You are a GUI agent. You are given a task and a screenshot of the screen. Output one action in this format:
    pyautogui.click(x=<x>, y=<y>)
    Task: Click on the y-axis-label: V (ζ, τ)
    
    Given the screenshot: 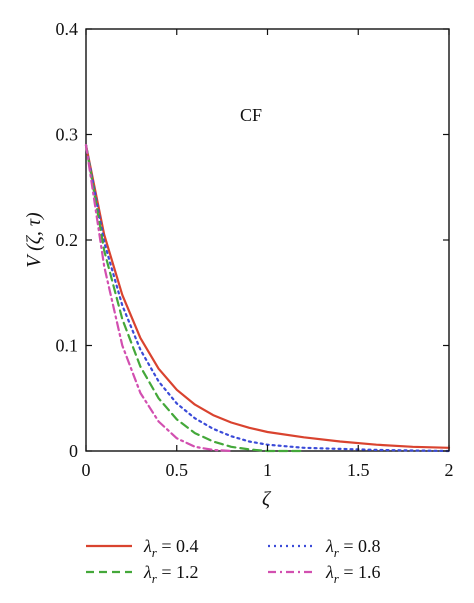 What is the action you would take?
    pyautogui.click(x=34, y=240)
    